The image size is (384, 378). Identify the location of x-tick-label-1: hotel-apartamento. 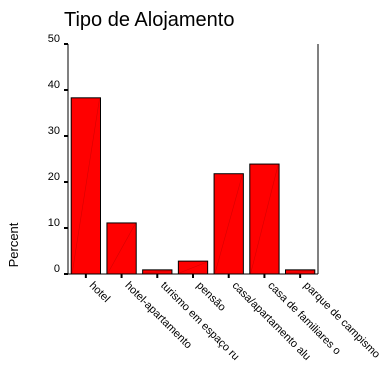
(158, 316).